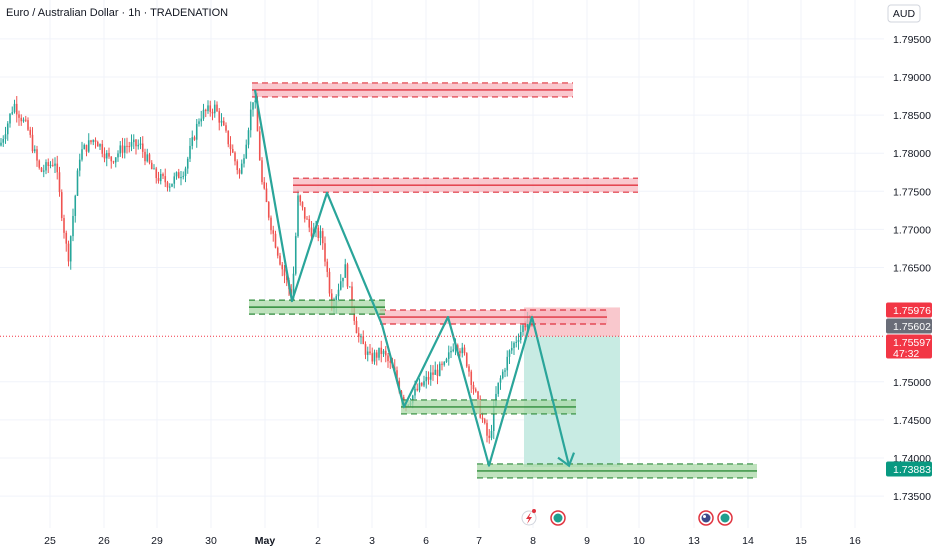  What do you see at coordinates (694, 541) in the screenshot?
I see `time-tick-label: 13` at bounding box center [694, 541].